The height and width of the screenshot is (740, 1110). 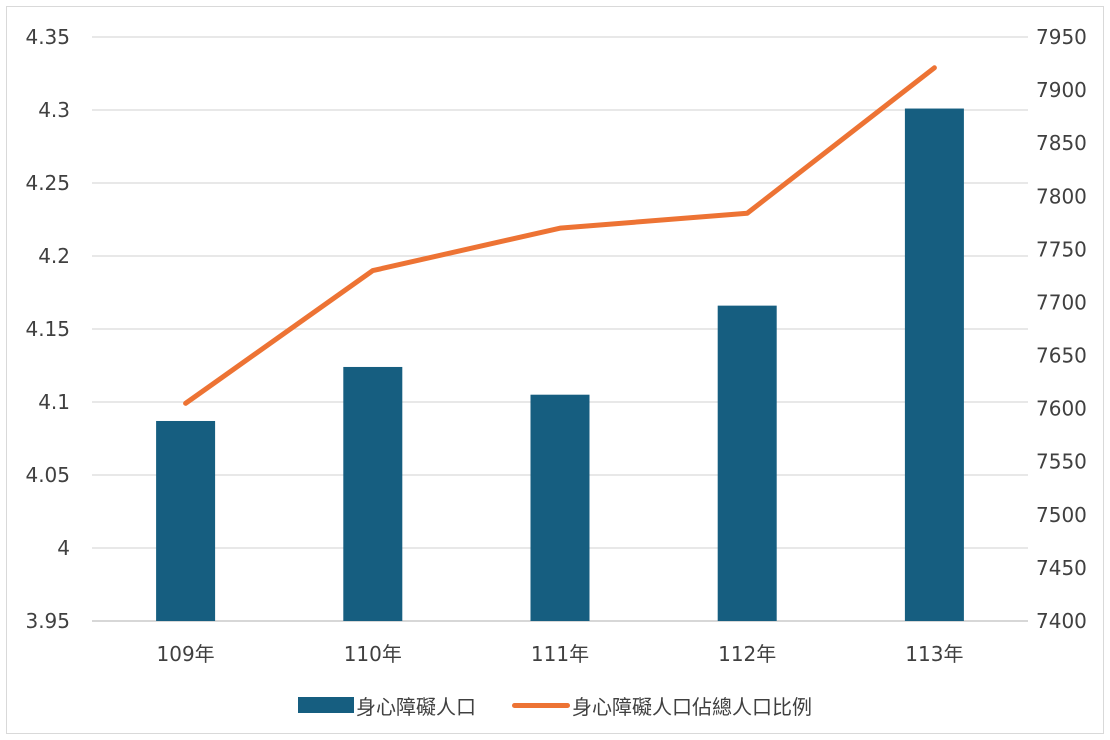 I want to click on right-tick-label: 7700, so click(x=1061, y=302).